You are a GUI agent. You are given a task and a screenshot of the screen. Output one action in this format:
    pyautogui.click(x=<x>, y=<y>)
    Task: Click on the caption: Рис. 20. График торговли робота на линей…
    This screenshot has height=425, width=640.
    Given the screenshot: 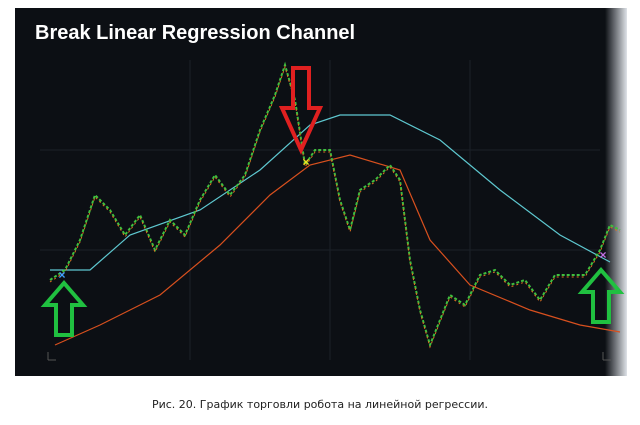 What is the action you would take?
    pyautogui.click(x=320, y=404)
    